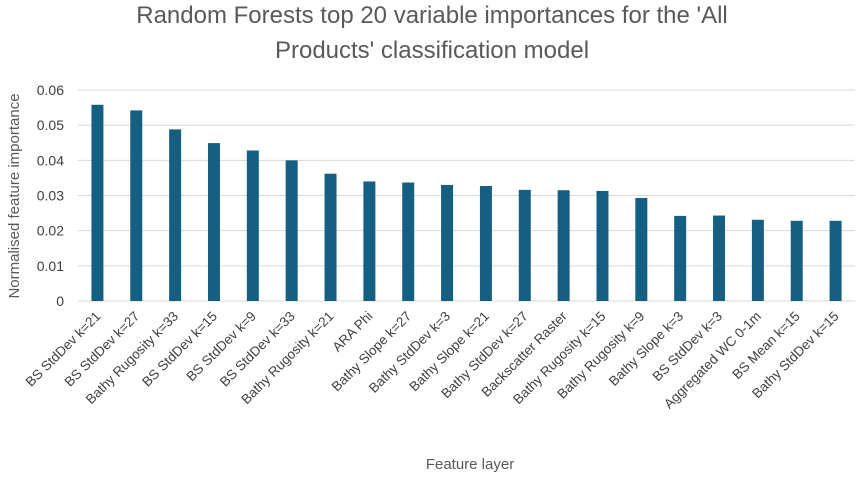  Describe the element at coordinates (688, 347) in the screenshot. I see `x-tick-label: BS StdDev k=3` at that location.